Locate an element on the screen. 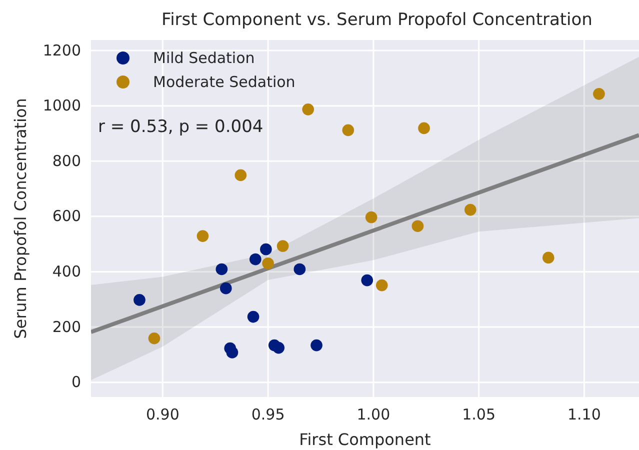 The height and width of the screenshot is (450, 639). y-tick-label: 1200 is located at coordinates (61, 50).